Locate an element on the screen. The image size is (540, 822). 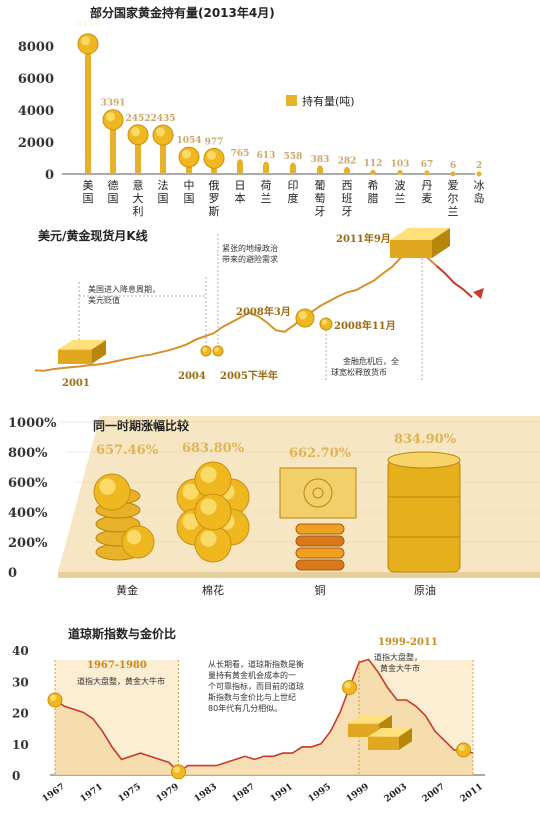
label-2008-3: 2008年3月 is located at coordinates (263, 311).